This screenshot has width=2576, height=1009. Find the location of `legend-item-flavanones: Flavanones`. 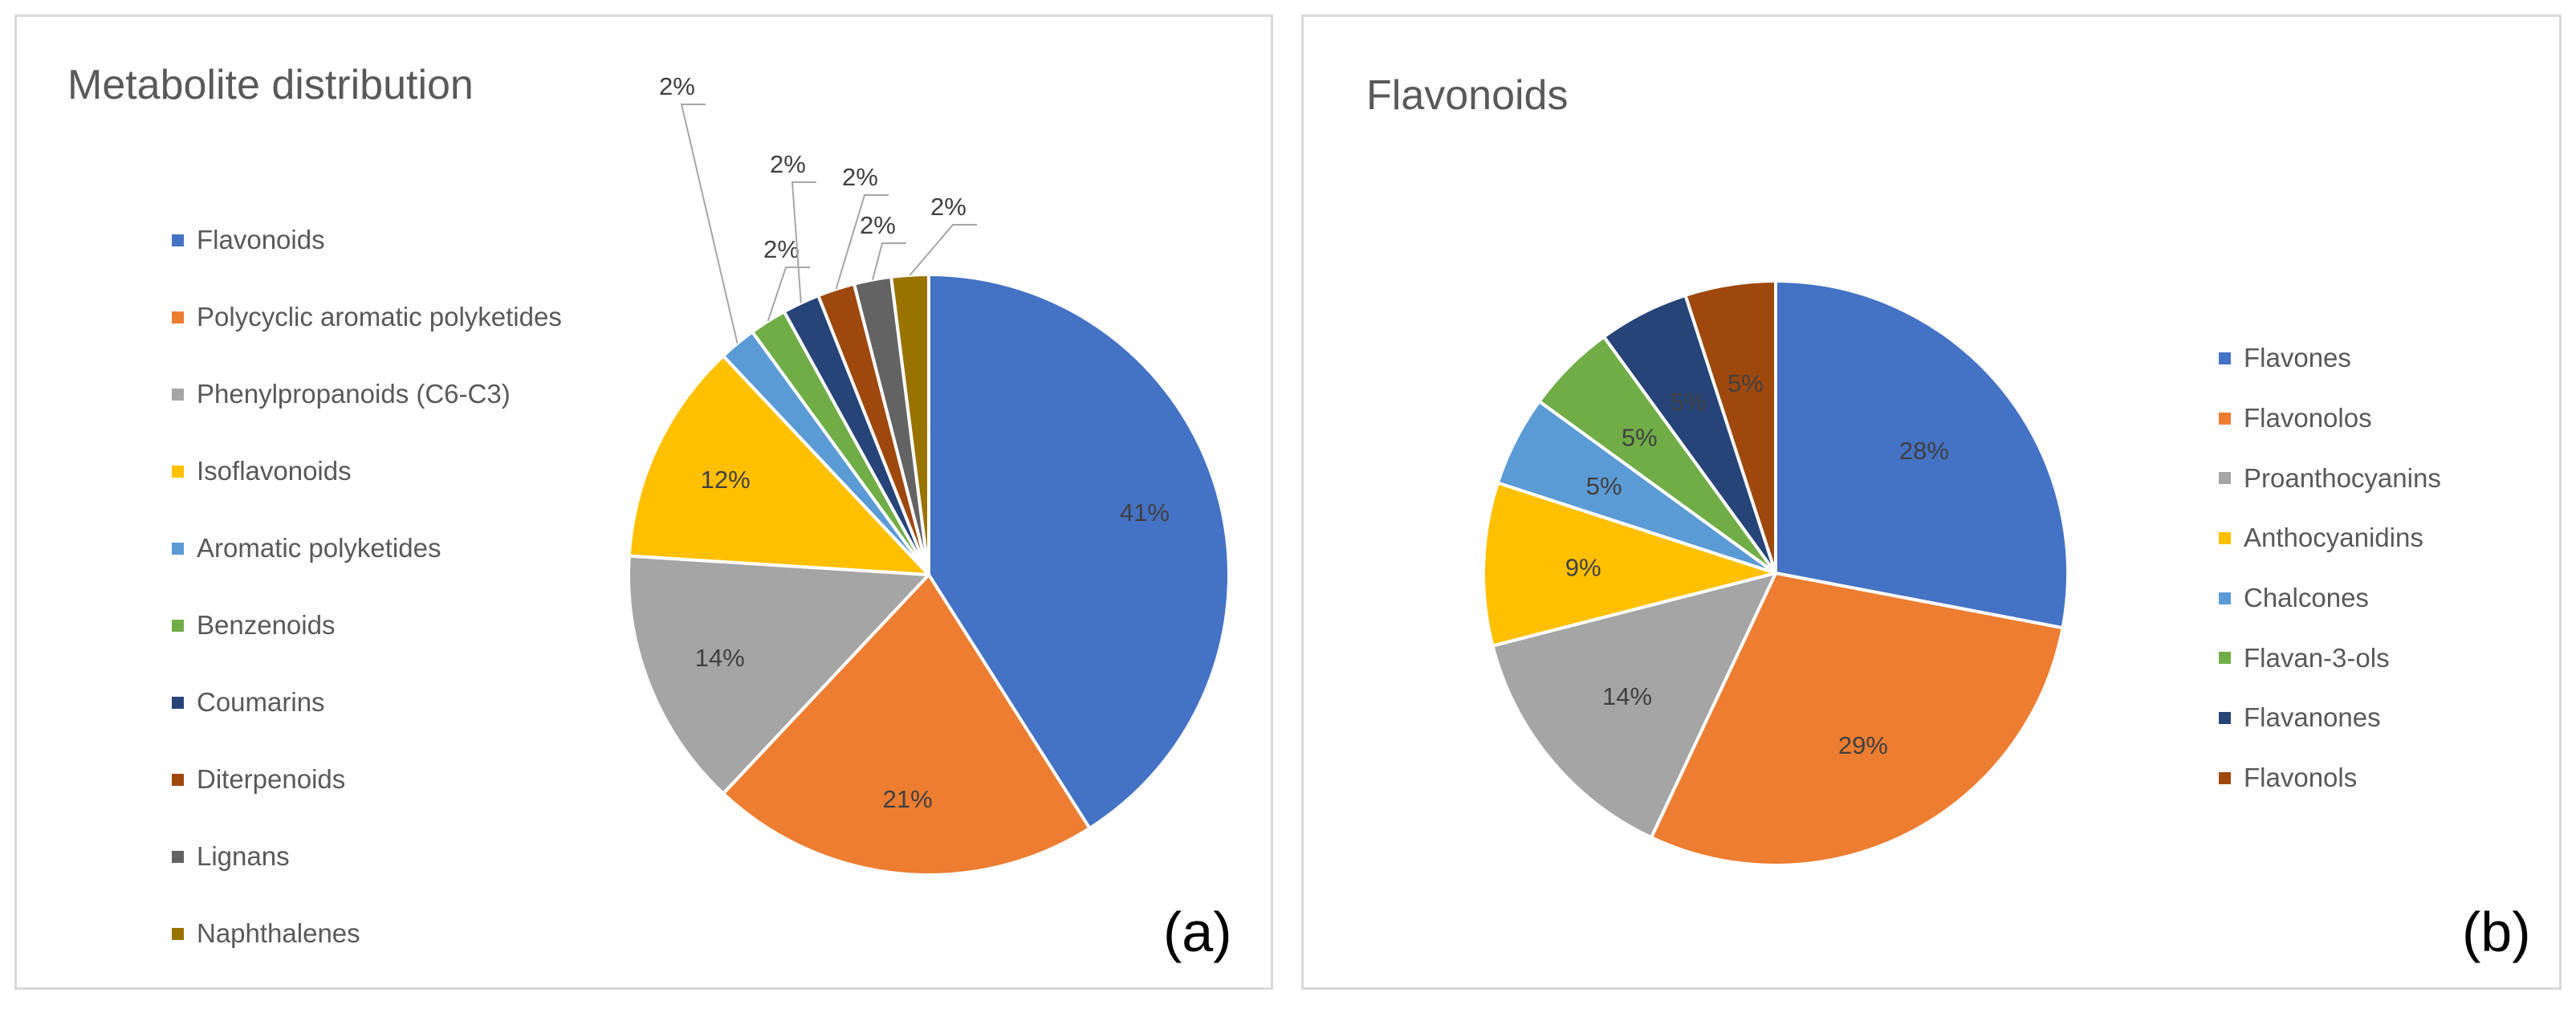

legend-item-flavanones: Flavanones is located at coordinates (2330, 718).